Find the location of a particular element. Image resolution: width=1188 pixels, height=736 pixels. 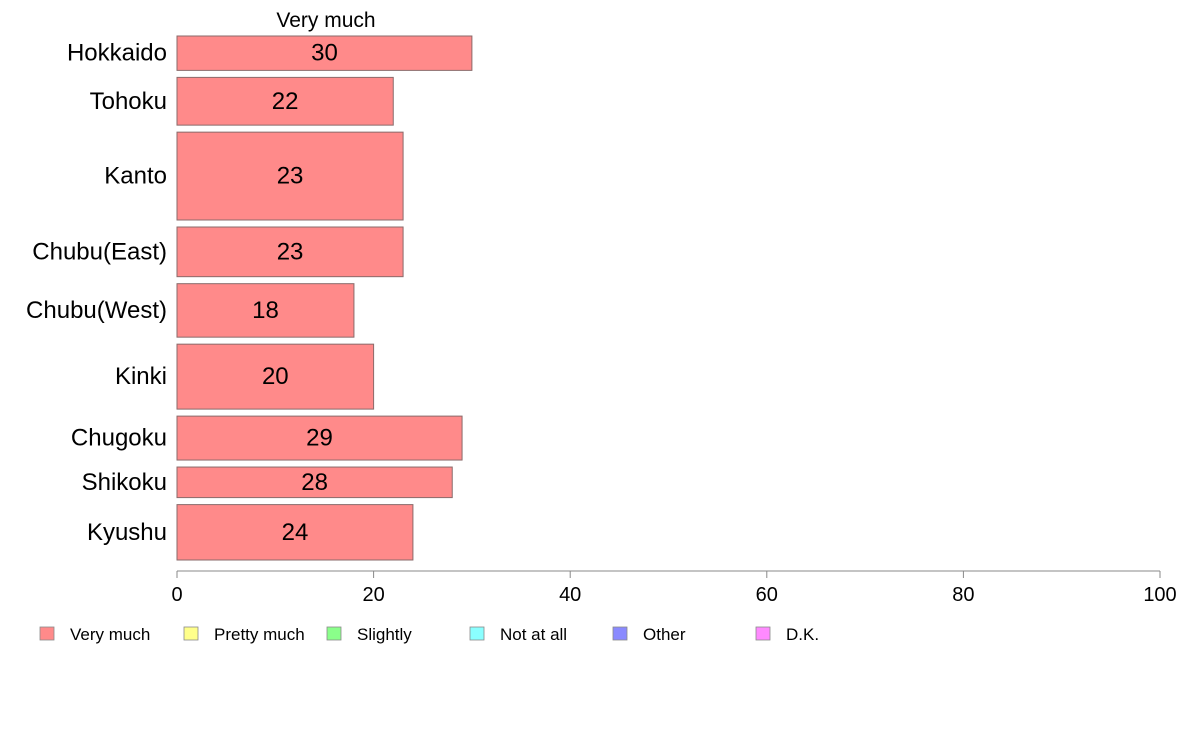

category-label-chubu-east: Chubu(East) is located at coordinates (99, 251).